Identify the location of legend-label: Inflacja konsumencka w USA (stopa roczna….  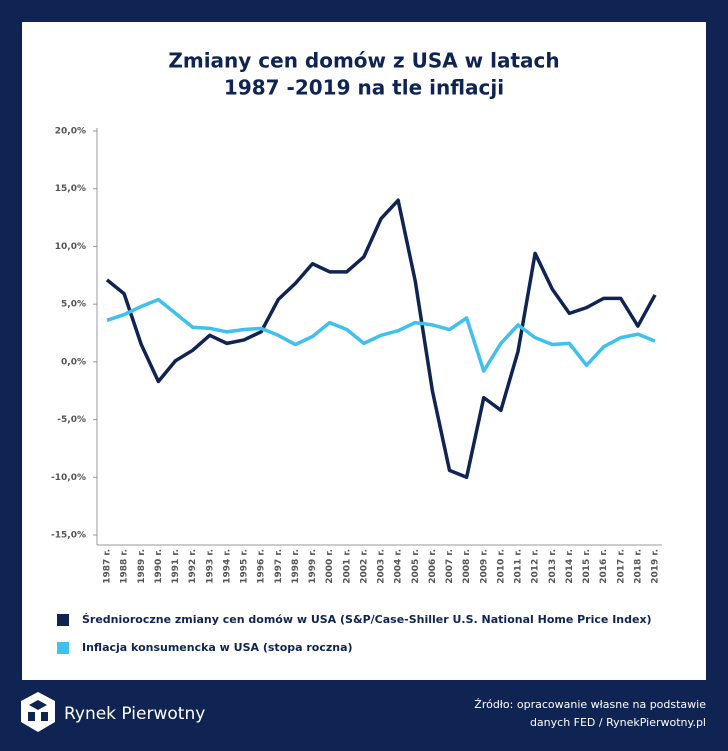
(217, 647).